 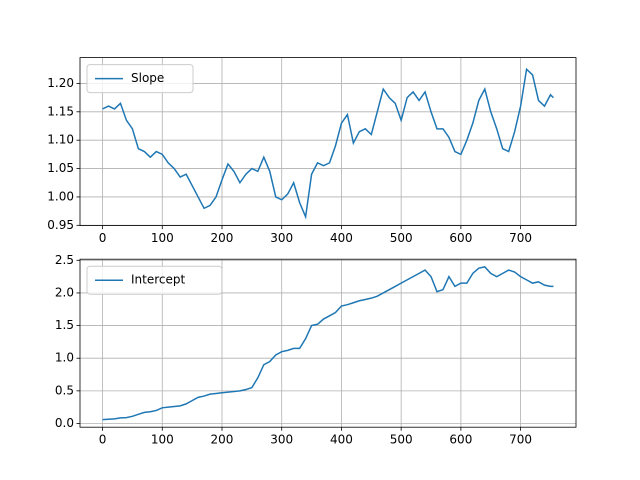 What do you see at coordinates (60, 83) in the screenshot?
I see `y-tick-label: 1.20` at bounding box center [60, 83].